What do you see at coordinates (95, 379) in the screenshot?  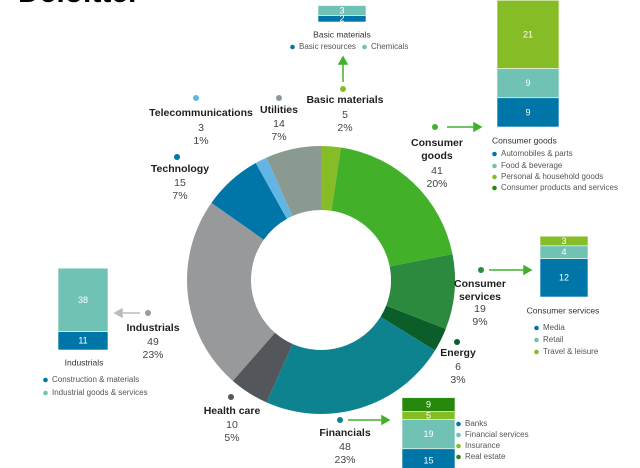 I see `legend-label: Construction & materials` at bounding box center [95, 379].